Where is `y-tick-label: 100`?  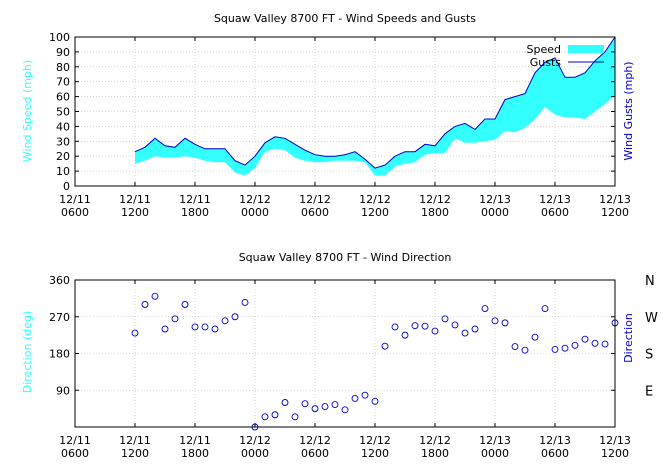
y-tick-label: 100 is located at coordinates (59, 37).